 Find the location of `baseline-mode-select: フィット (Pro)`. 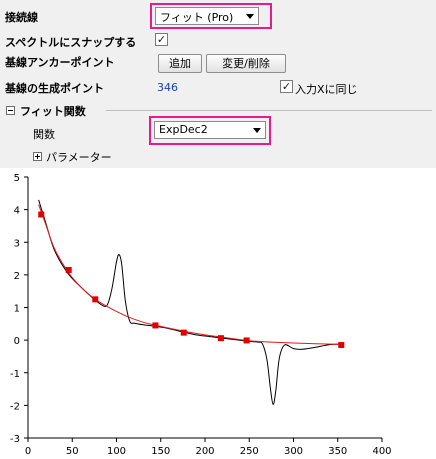

baseline-mode-select: フィット (Pro) is located at coordinates (207, 16).